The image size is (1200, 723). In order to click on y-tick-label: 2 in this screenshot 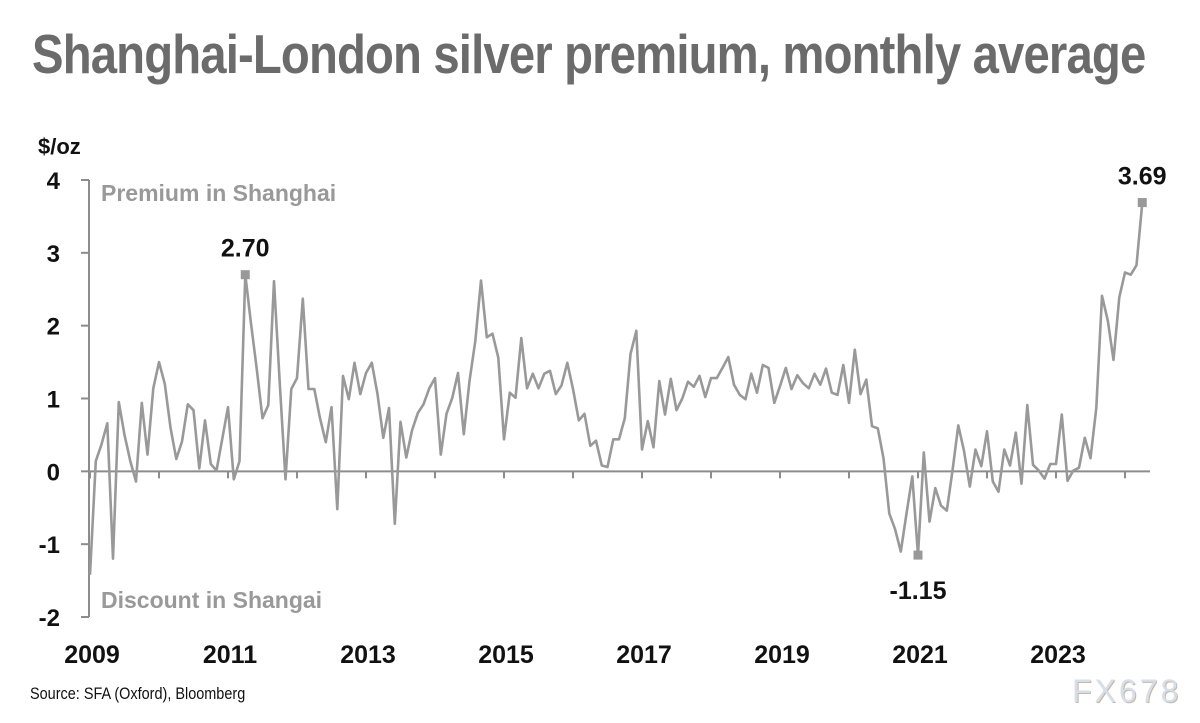, I will do `click(53, 327)`.